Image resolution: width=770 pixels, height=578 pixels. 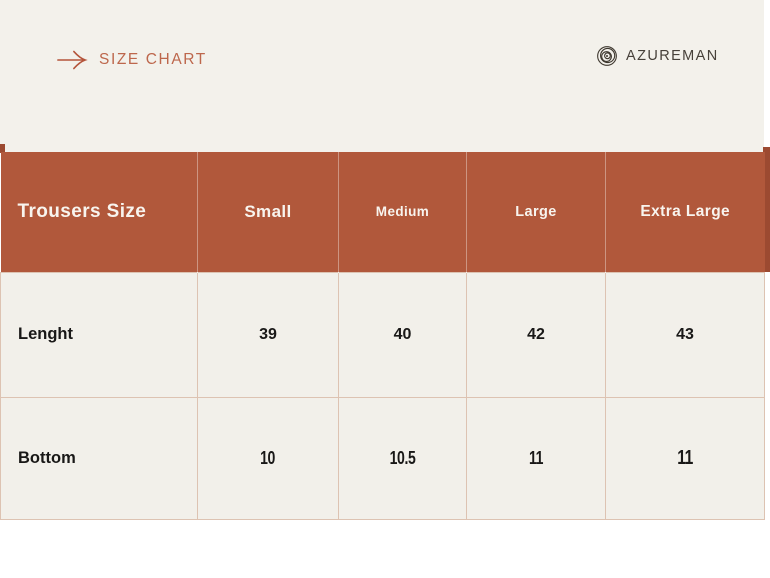 What do you see at coordinates (766, 209) in the screenshot?
I see `accent-strip-right` at bounding box center [766, 209].